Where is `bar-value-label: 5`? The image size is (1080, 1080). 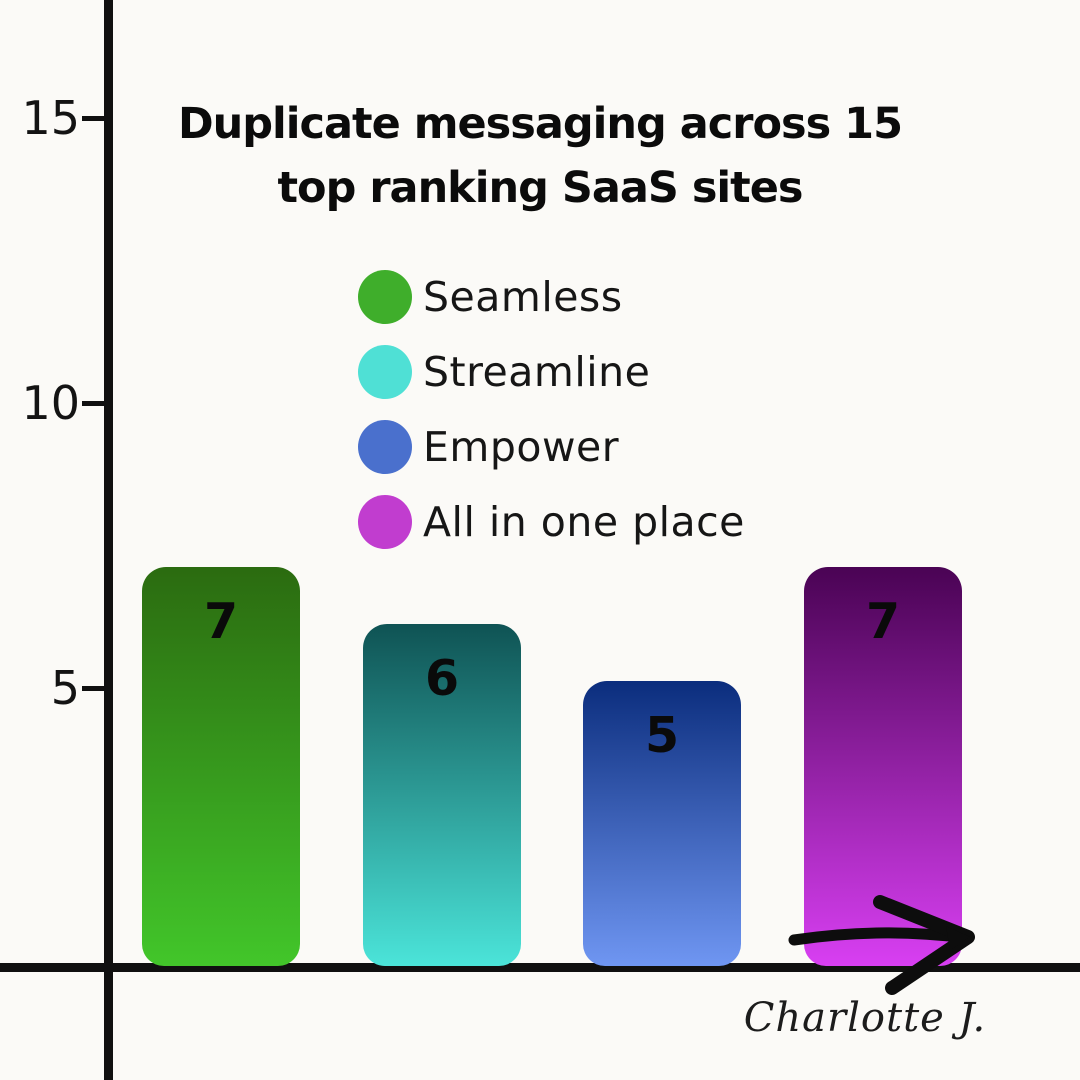
bar-value-label: 5 is located at coordinates (662, 735).